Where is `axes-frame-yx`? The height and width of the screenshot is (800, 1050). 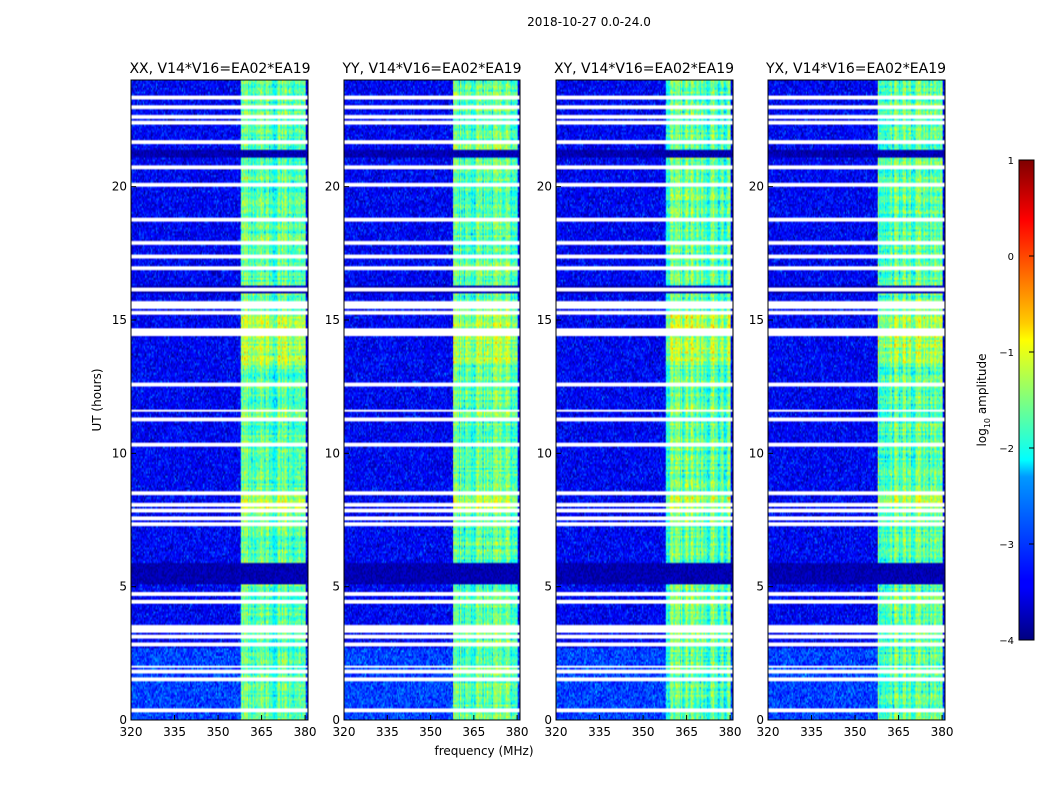 axes-frame-yx is located at coordinates (856, 400).